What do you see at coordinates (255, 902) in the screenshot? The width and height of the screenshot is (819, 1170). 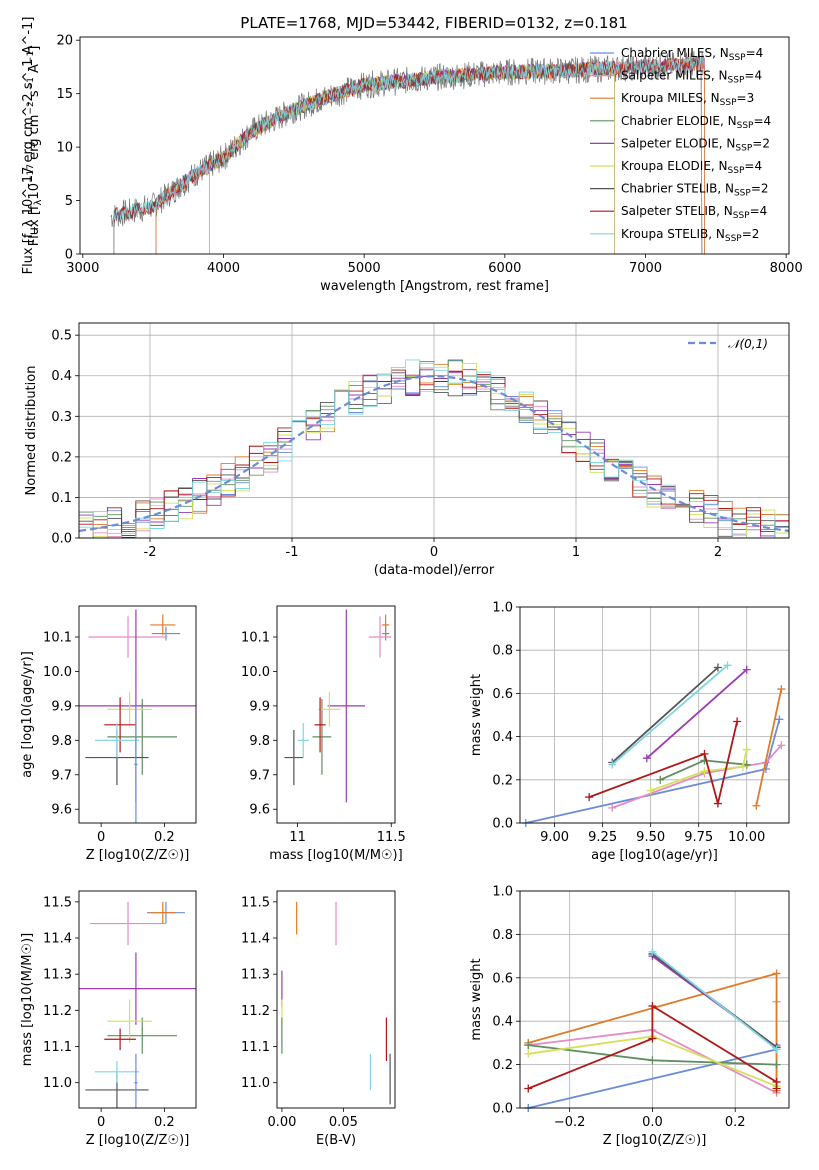 I see `y-tick-label: 11.5` at bounding box center [255, 902].